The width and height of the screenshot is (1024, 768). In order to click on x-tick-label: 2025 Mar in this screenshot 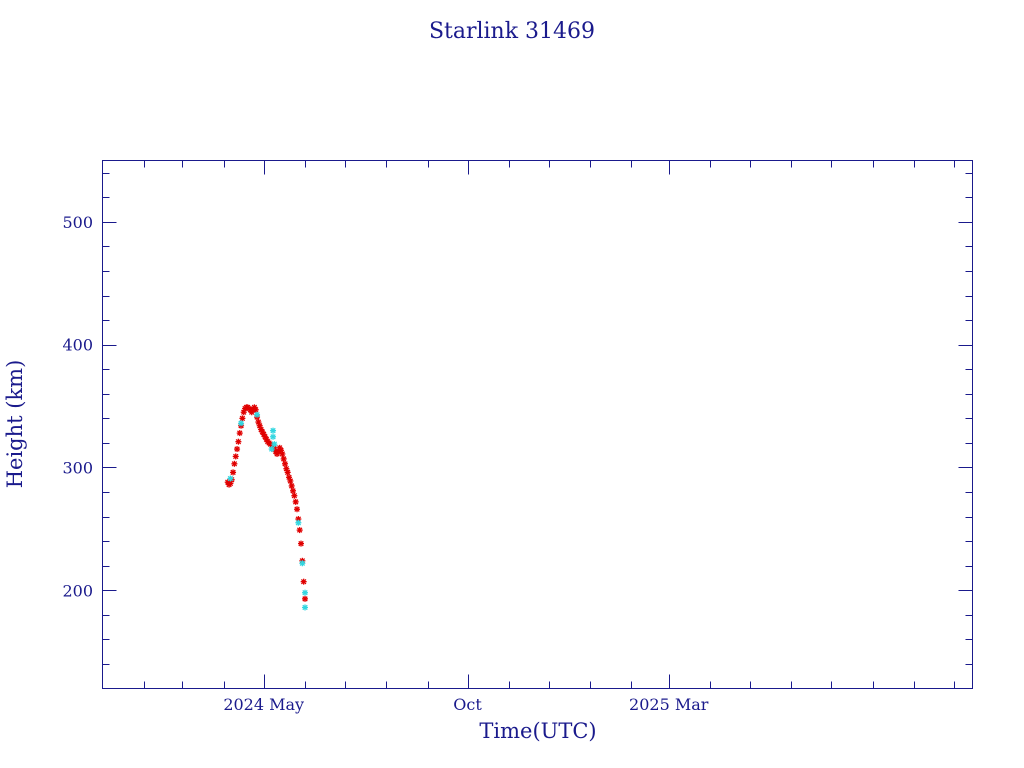, I will do `click(669, 704)`.